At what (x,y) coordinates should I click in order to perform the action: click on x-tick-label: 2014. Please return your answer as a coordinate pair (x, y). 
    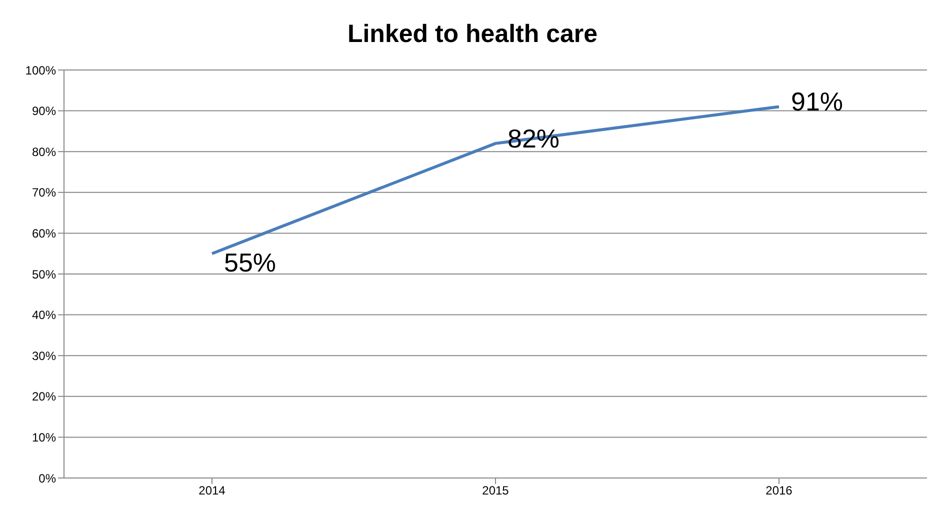
    Looking at the image, I should click on (212, 491).